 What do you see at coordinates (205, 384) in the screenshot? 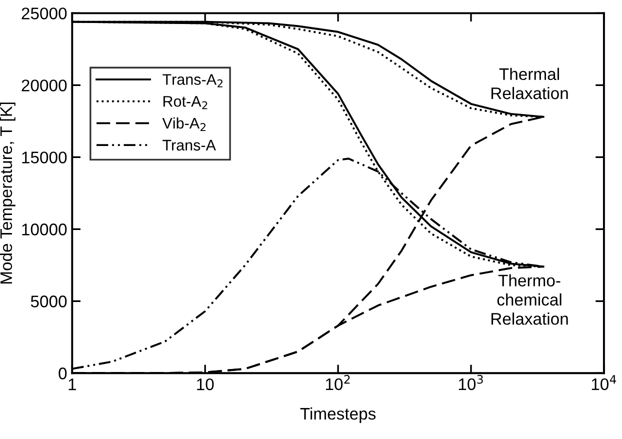
I see `x-tick-label: 10` at bounding box center [205, 384].